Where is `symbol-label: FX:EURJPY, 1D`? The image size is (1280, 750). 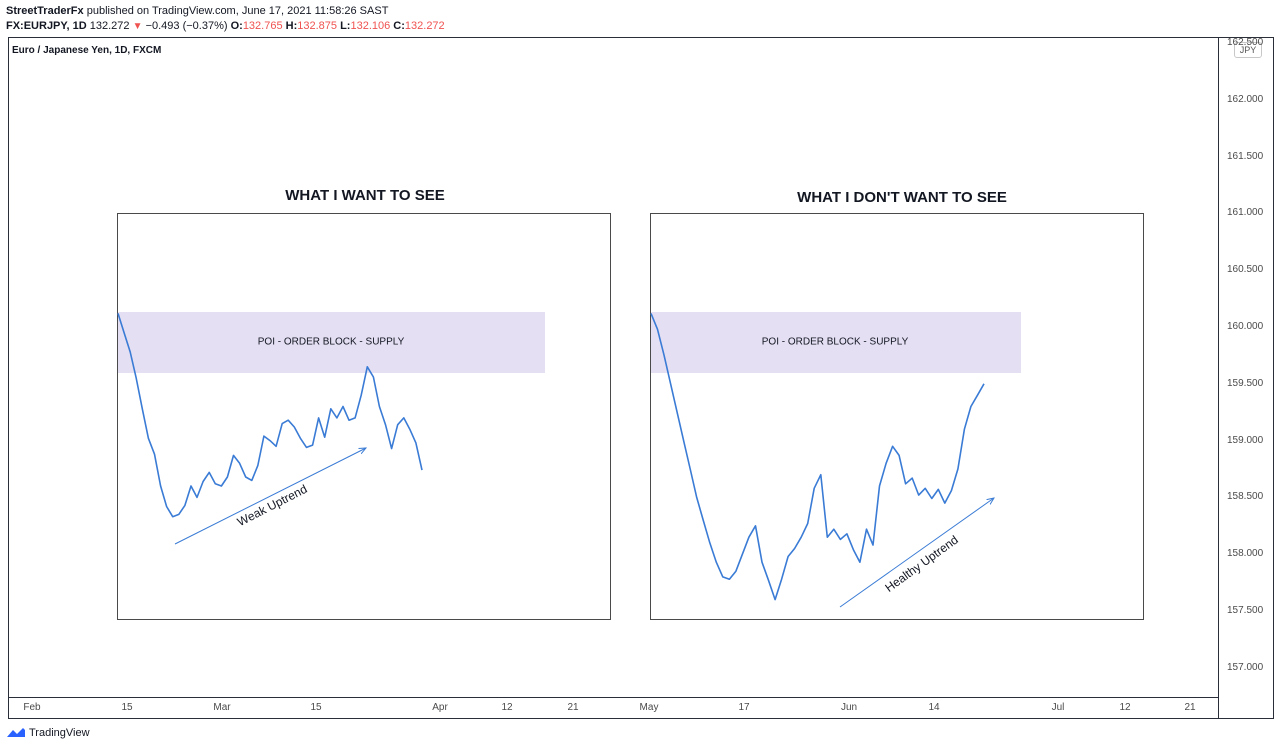
symbol-label: FX:EURJPY, 1D is located at coordinates (46, 26).